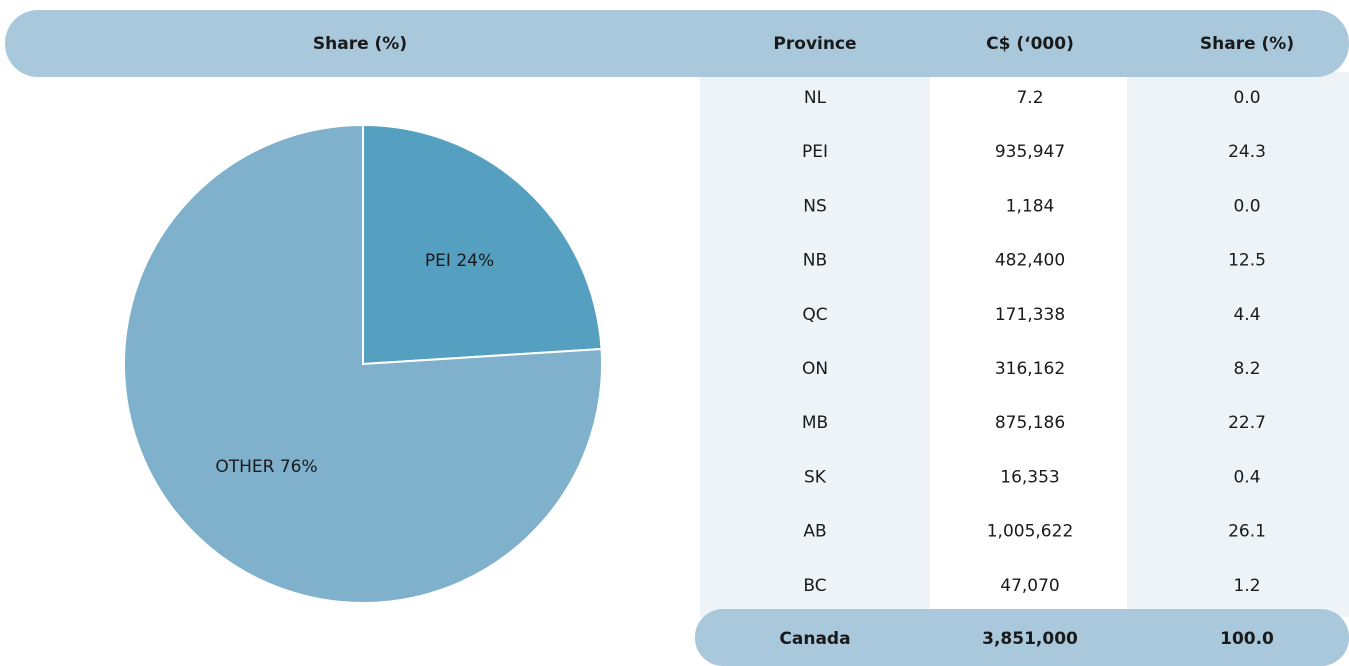 The image size is (1349, 666). Describe the element at coordinates (1247, 532) in the screenshot. I see `table-cell: 26.1` at that location.